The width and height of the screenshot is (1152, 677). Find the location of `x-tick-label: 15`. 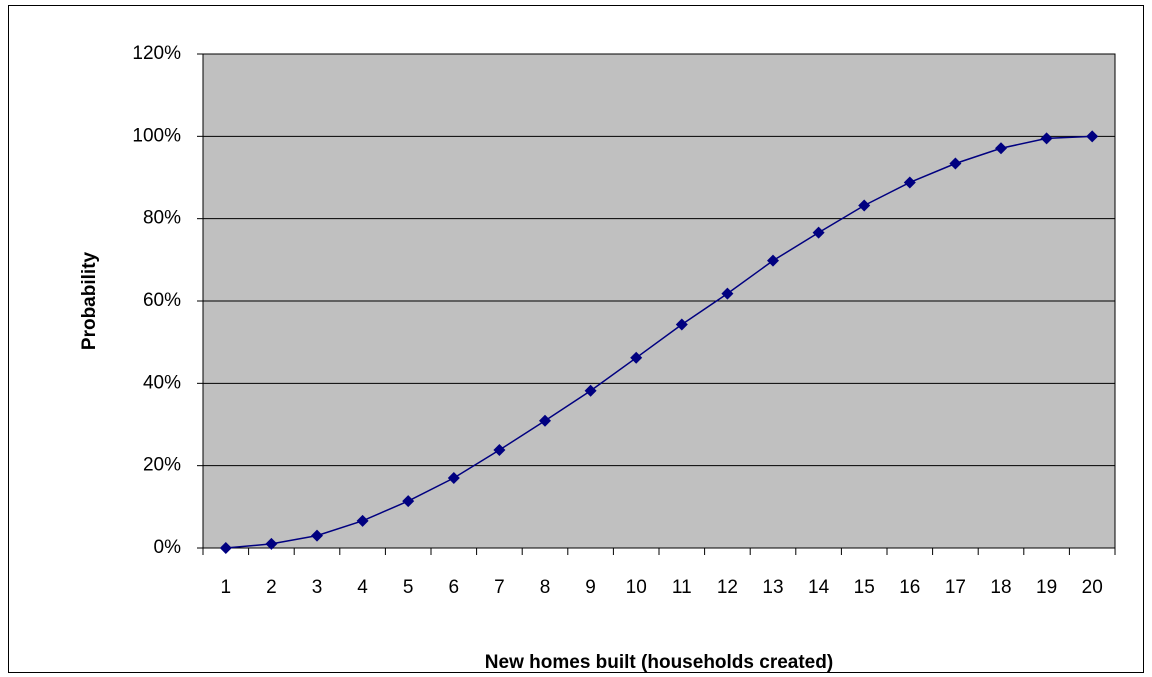

x-tick-label: 15 is located at coordinates (864, 587).